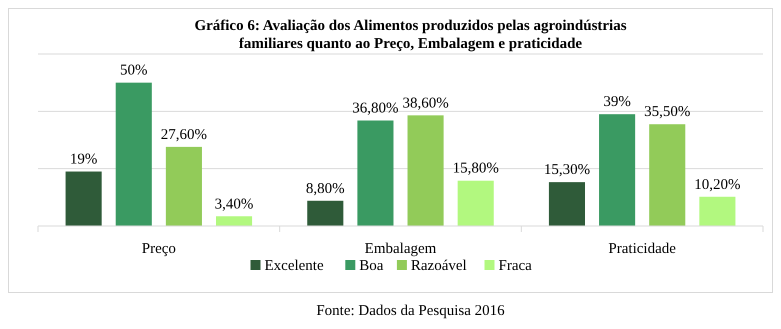 The width and height of the screenshot is (781, 329). I want to click on chart-title: Gráfico 6: Avaliação dos Alimentos produzidos pelas agroindústrias familiares quanto ao Preço, Embalagem e praticidade, so click(410, 35).